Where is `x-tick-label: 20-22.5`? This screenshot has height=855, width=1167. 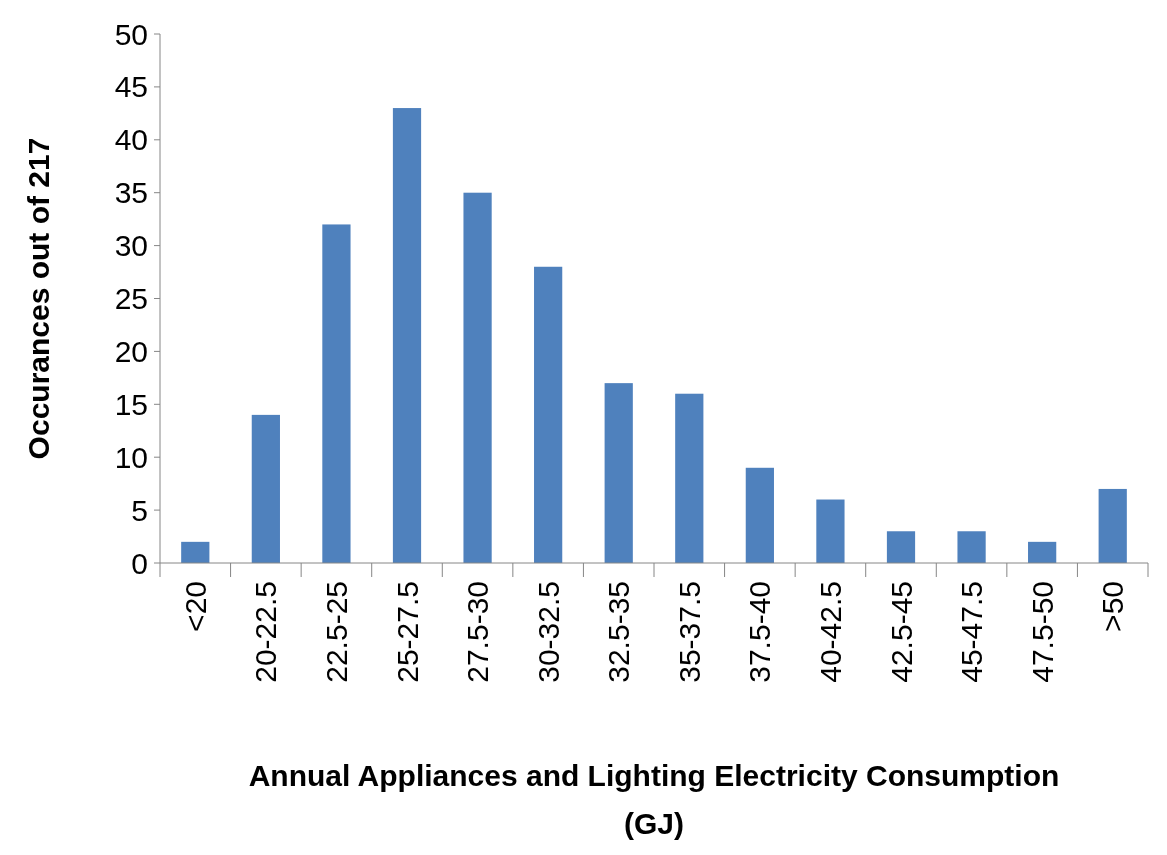
x-tick-label: 20-22.5 is located at coordinates (266, 632).